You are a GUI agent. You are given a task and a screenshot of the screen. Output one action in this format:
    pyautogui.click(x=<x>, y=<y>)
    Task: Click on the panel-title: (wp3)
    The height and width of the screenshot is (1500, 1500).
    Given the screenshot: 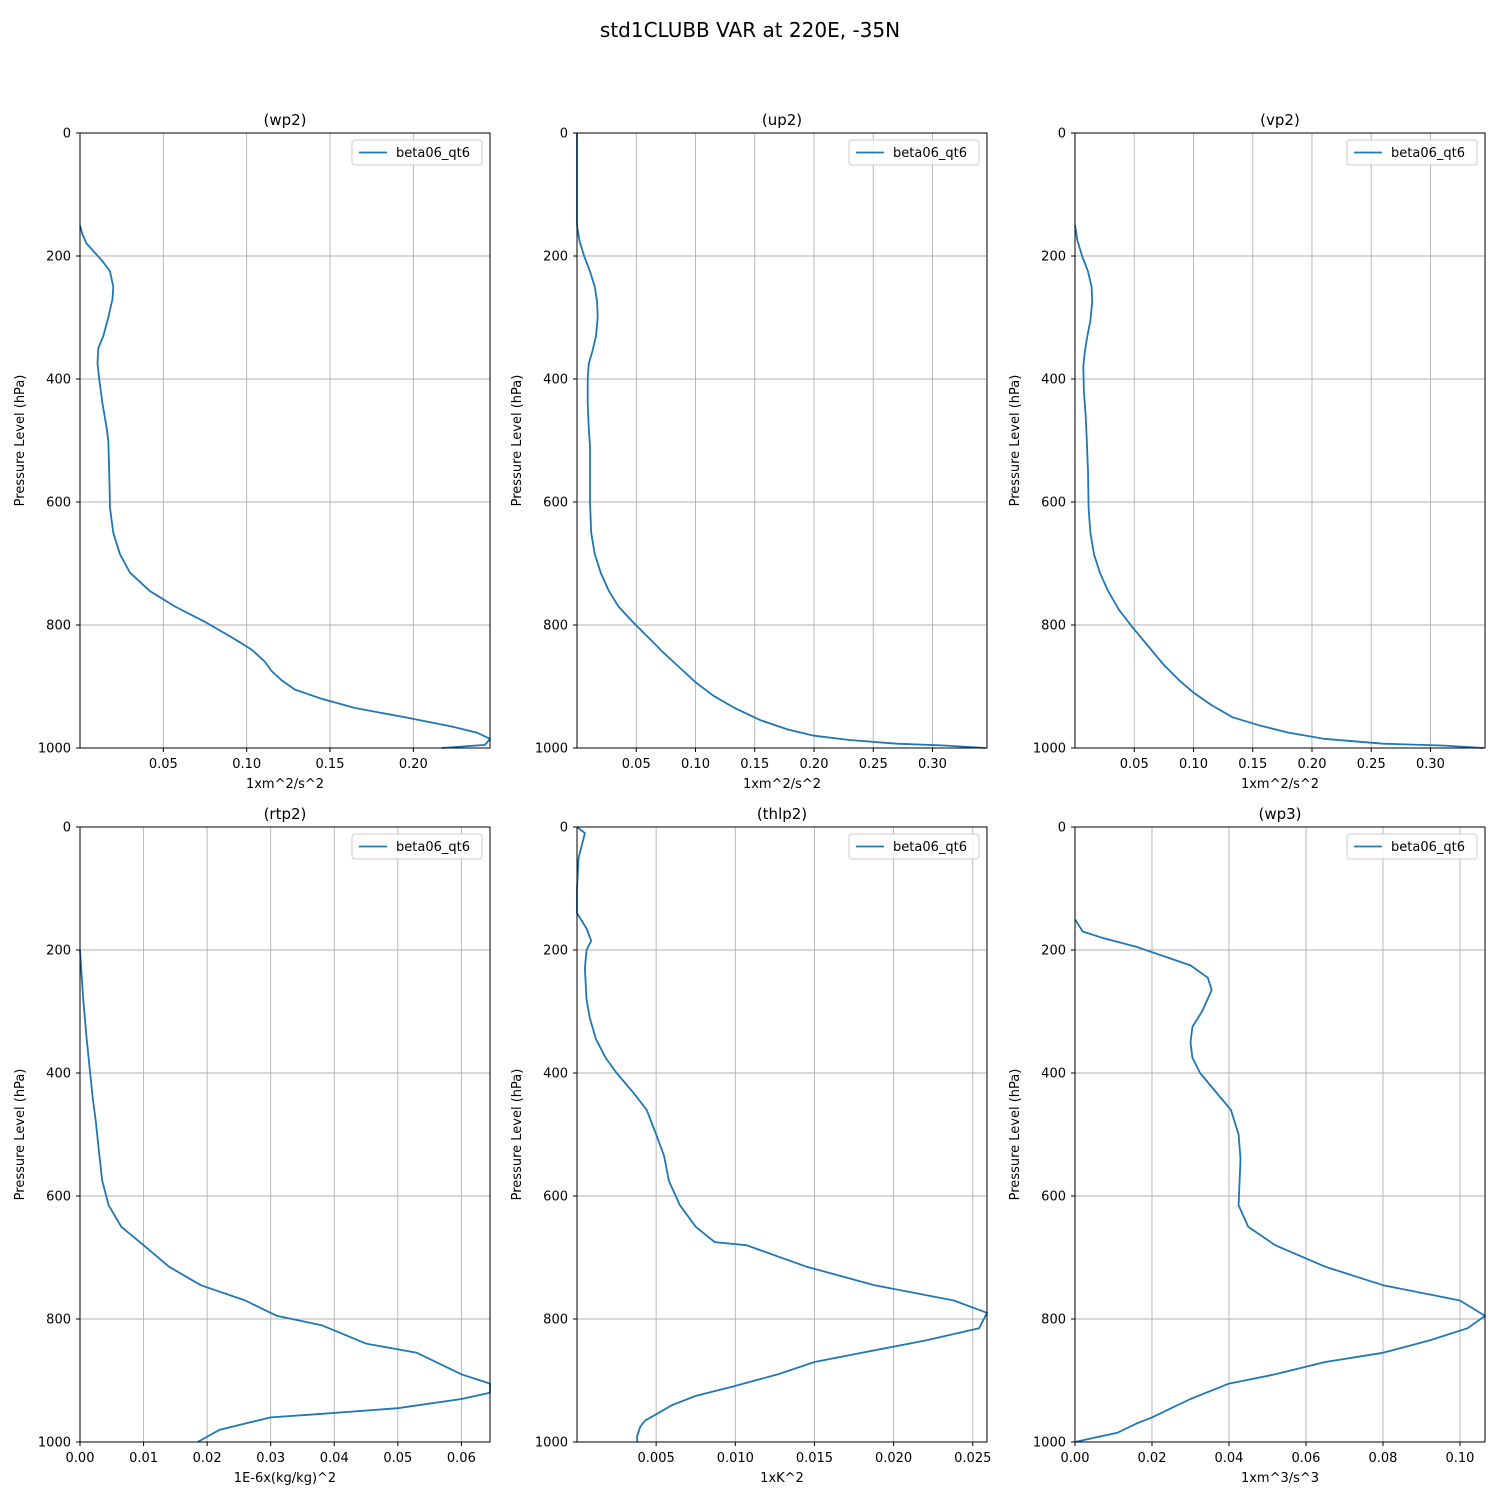 What is the action you would take?
    pyautogui.click(x=1279, y=814)
    